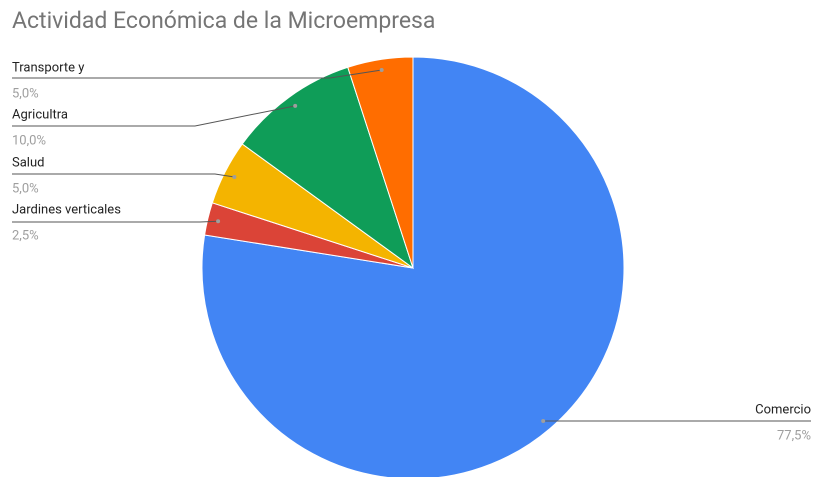 The width and height of the screenshot is (815, 477). I want to click on value-label: 10,0%, so click(29, 140).